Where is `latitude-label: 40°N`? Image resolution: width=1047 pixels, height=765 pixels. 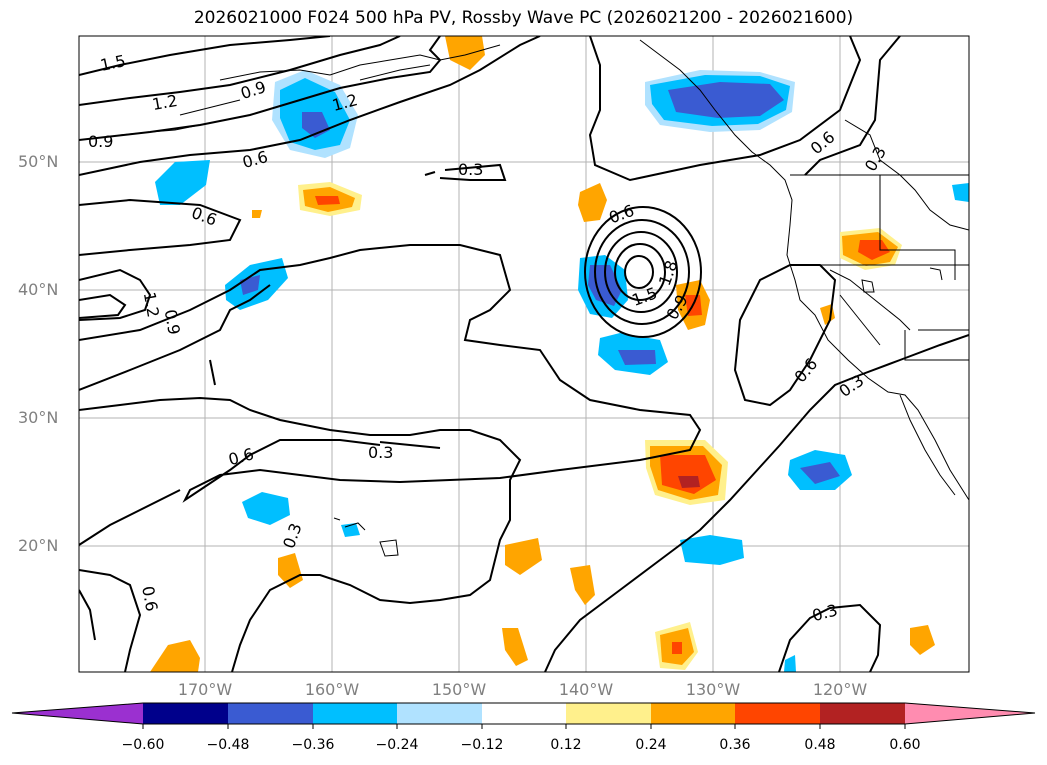
latitude-label: 40°N is located at coordinates (38, 289).